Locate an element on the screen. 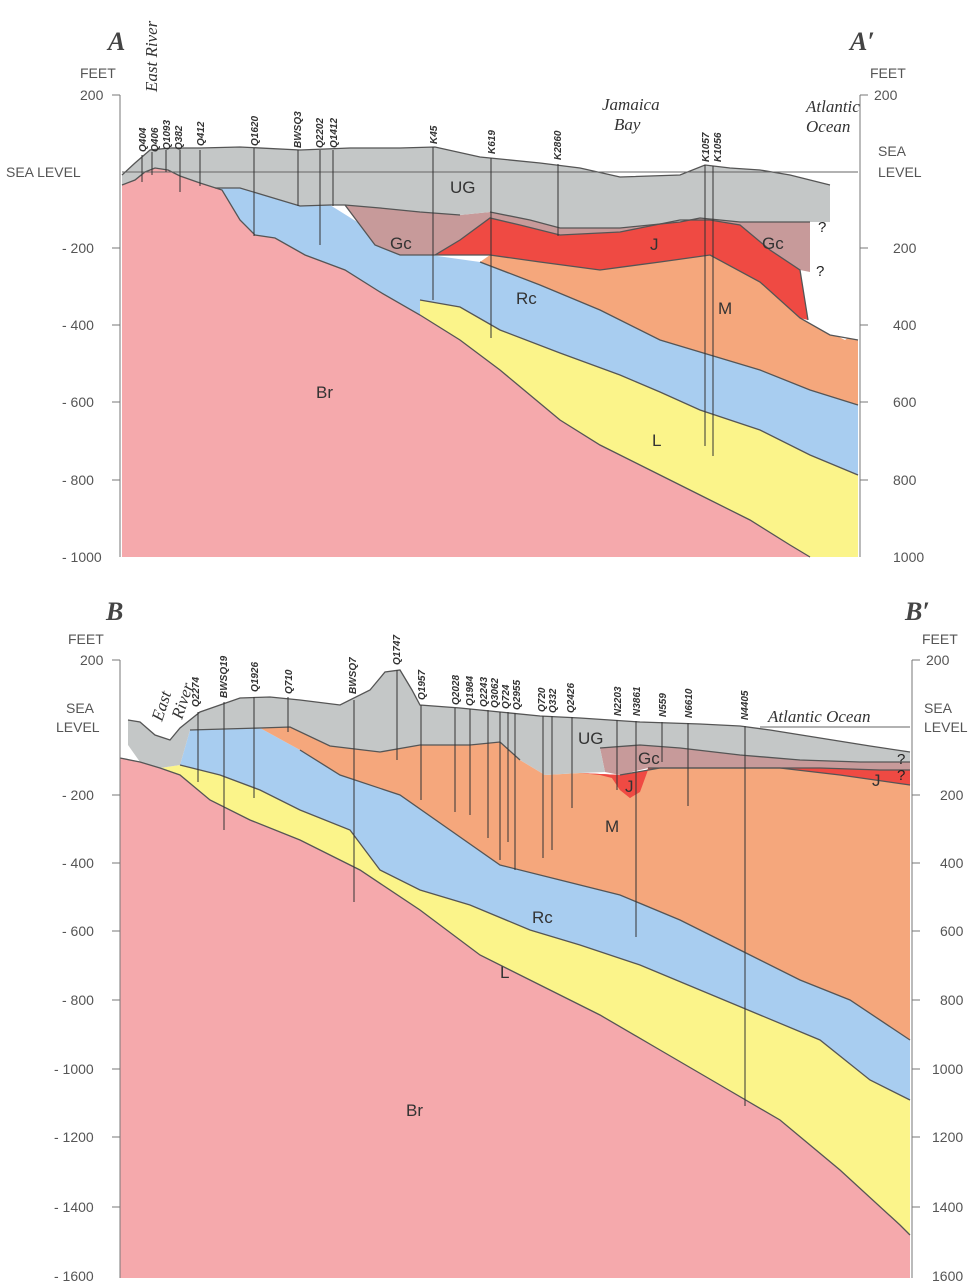 This screenshot has width=970, height=1283. a-unit-raritan-clay is located at coordinates (536, 331).